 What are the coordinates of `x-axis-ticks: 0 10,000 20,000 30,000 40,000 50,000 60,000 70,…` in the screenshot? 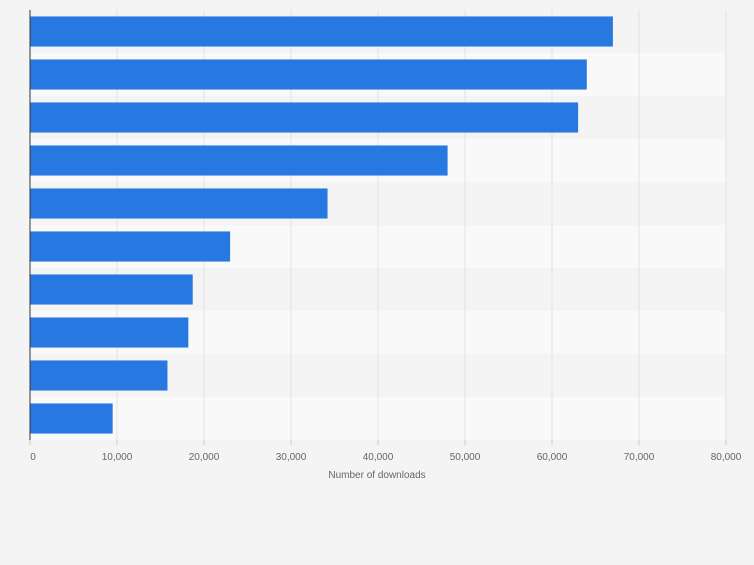 It's located at (385, 451).